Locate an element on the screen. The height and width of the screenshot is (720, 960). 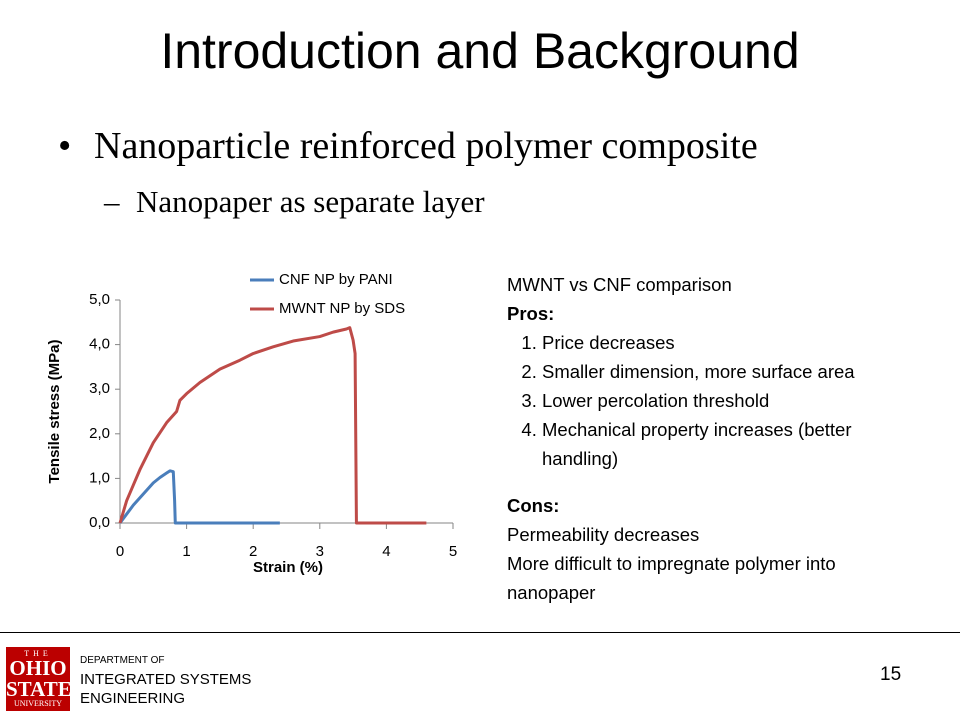
footer-rule is located at coordinates (480, 632).